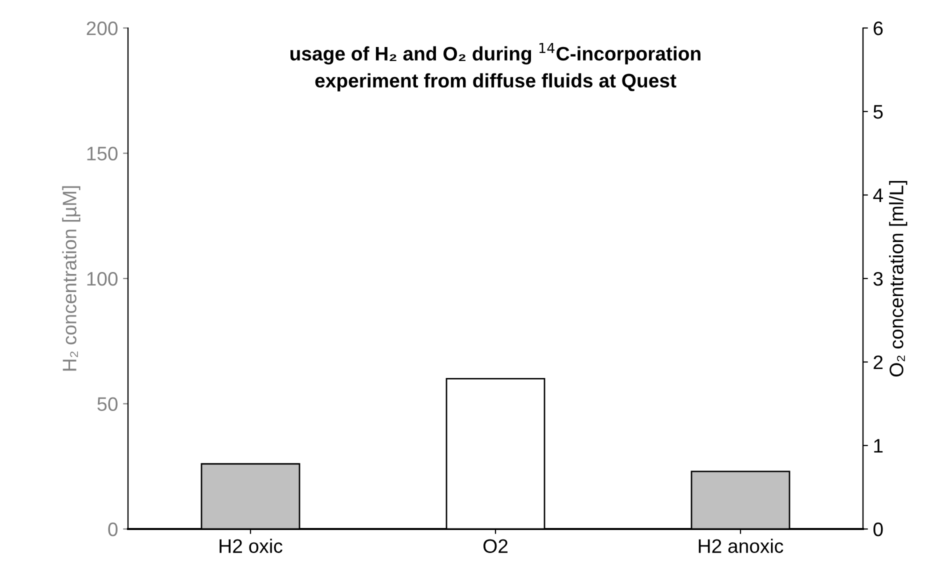 Image resolution: width=931 pixels, height=578 pixels. I want to click on y2-tick-label: 1, so click(878, 446).